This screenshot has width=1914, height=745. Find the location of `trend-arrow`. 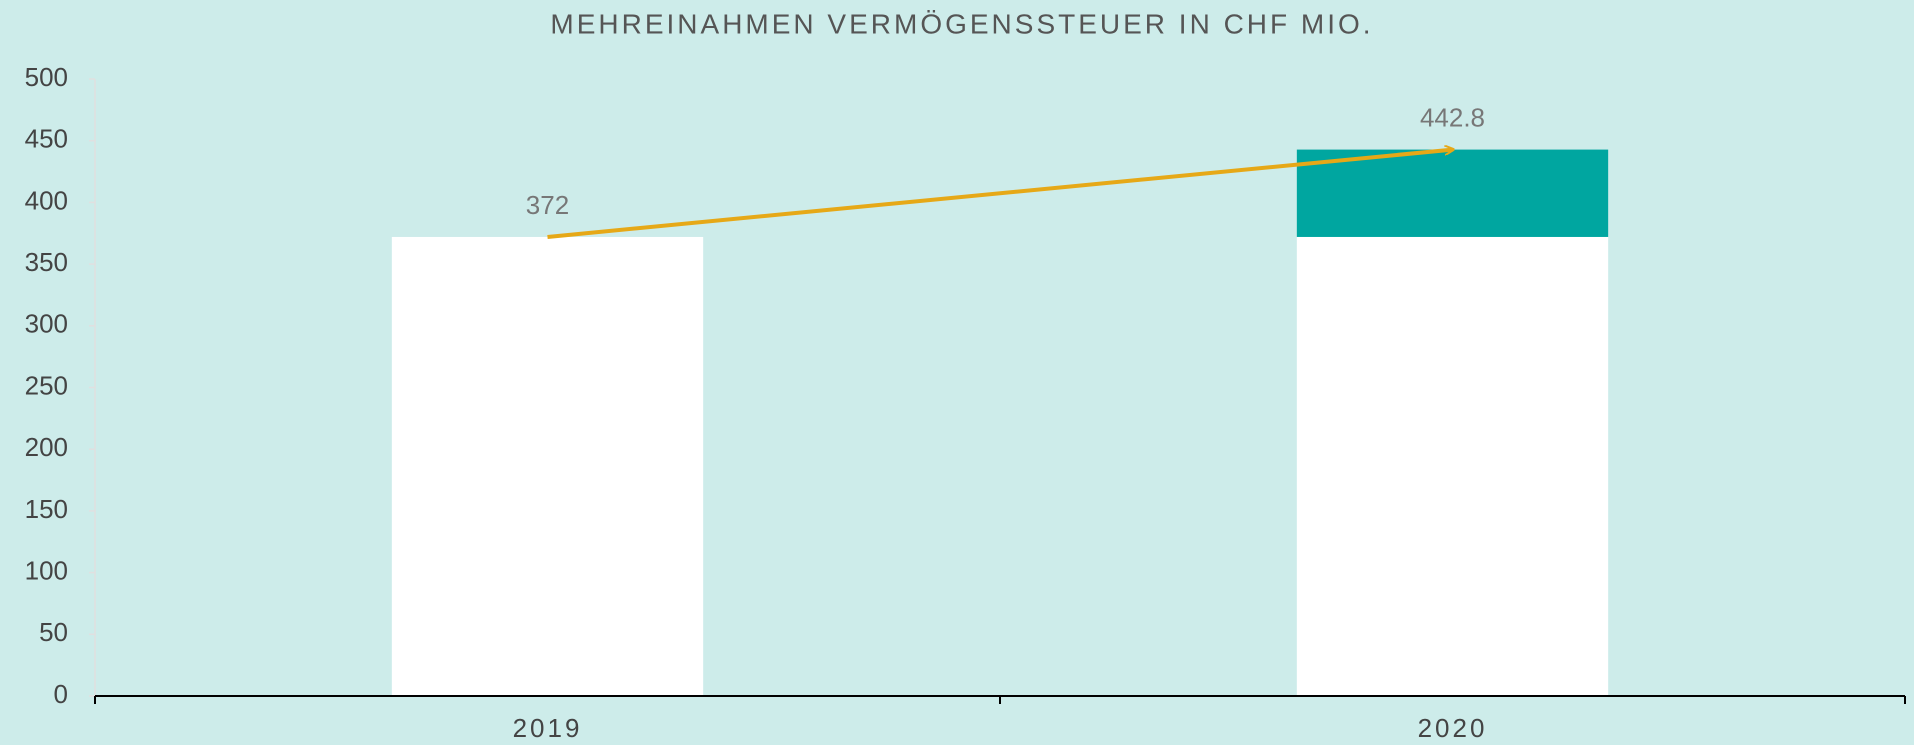

trend-arrow is located at coordinates (1000, 194).